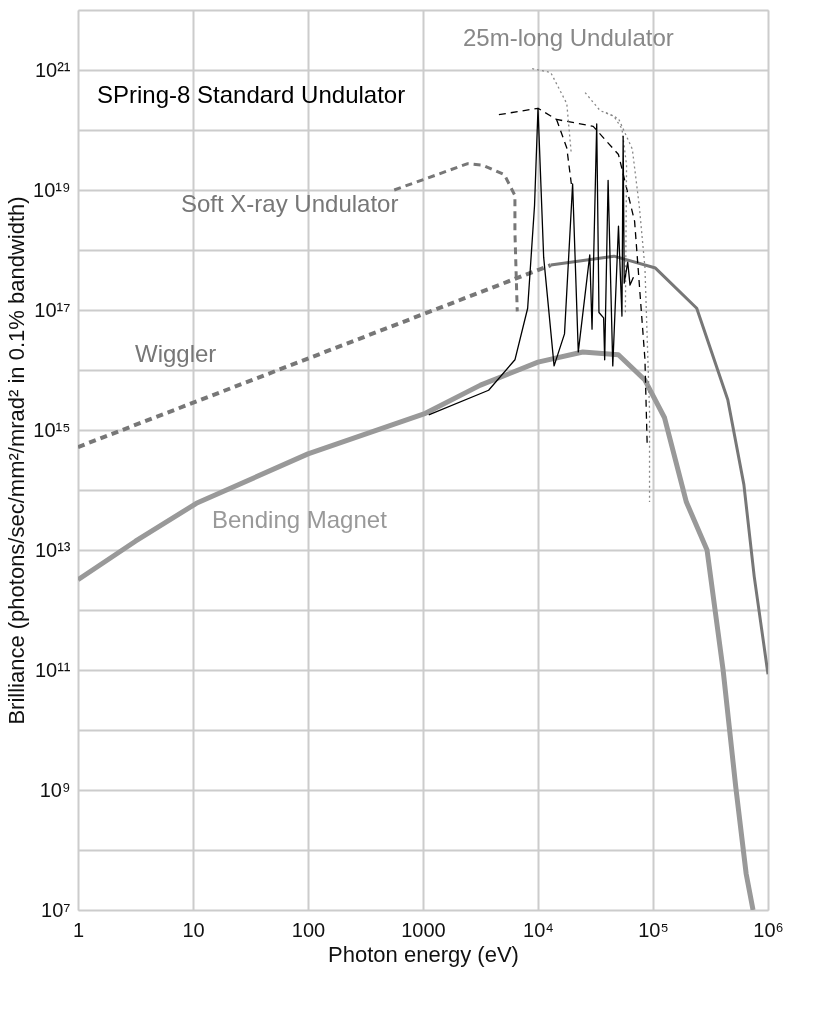 Image resolution: width=832 pixels, height=1036 pixels. Describe the element at coordinates (251, 94) in the screenshot. I see `text: SPring-8 Standard Undulator` at that location.